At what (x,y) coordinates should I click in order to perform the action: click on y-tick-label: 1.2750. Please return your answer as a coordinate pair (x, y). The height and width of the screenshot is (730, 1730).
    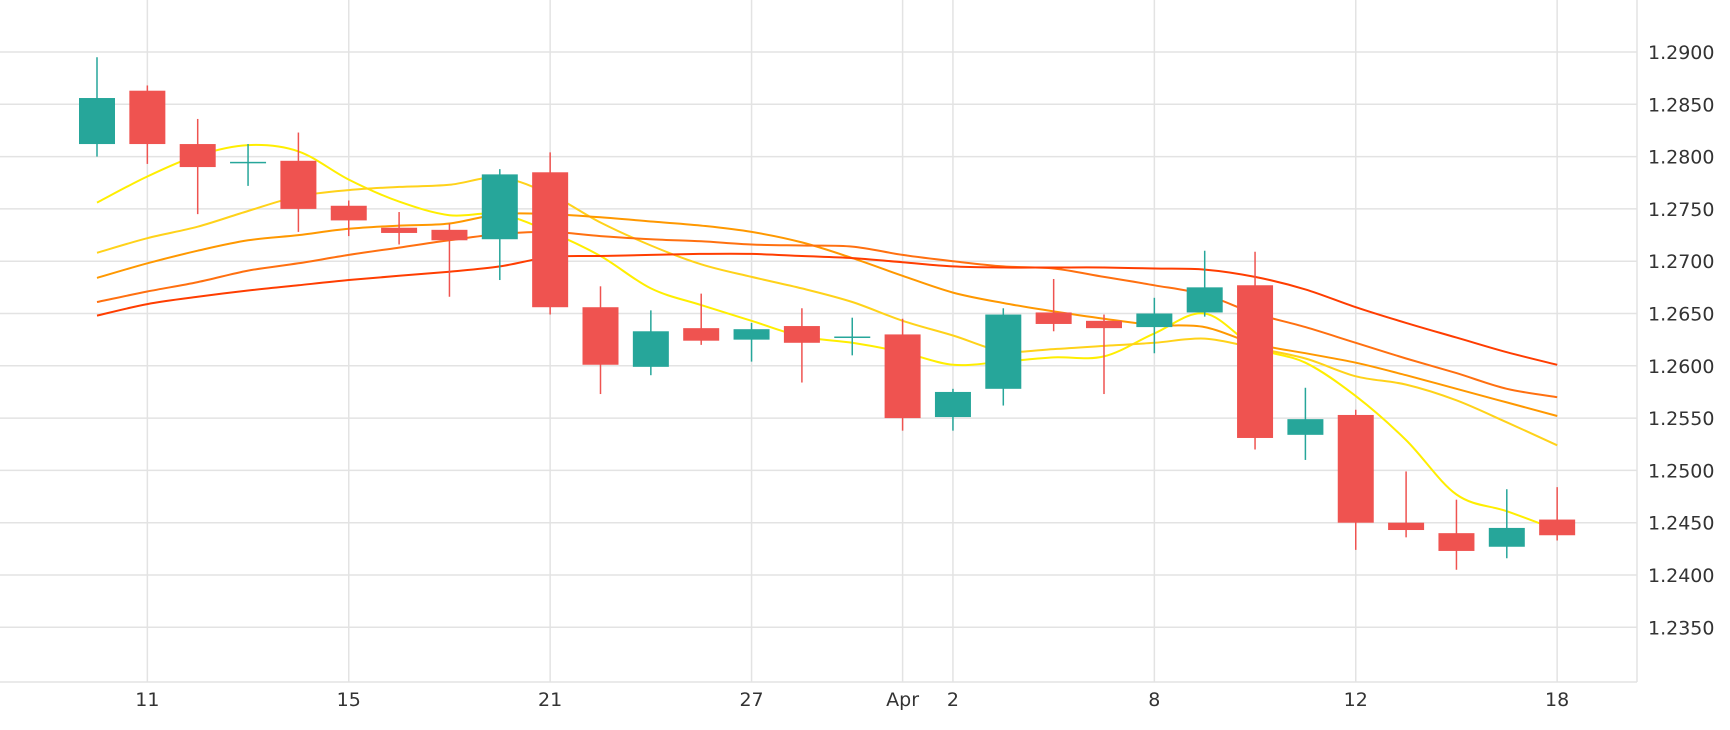
    Looking at the image, I should click on (1681, 210).